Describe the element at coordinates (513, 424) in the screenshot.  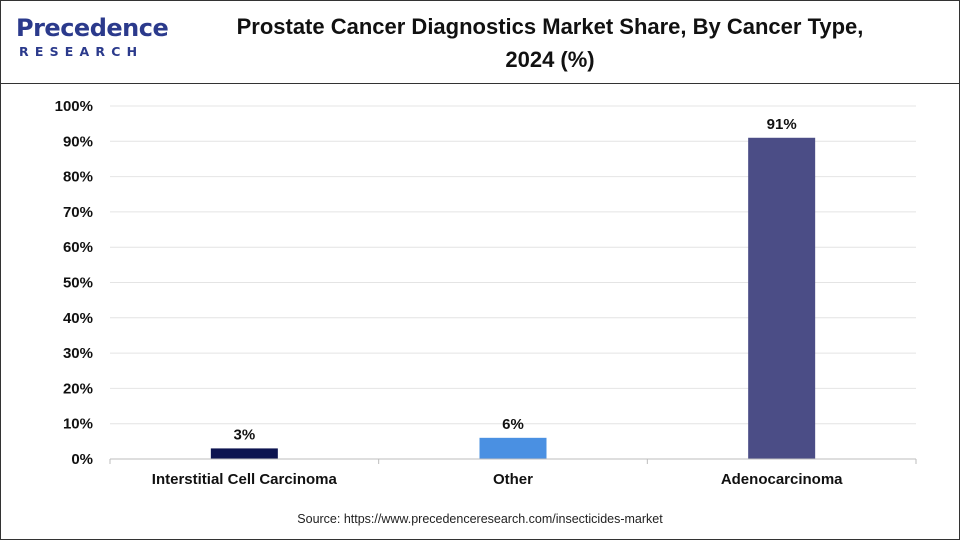
I see `data-label: 6%` at that location.